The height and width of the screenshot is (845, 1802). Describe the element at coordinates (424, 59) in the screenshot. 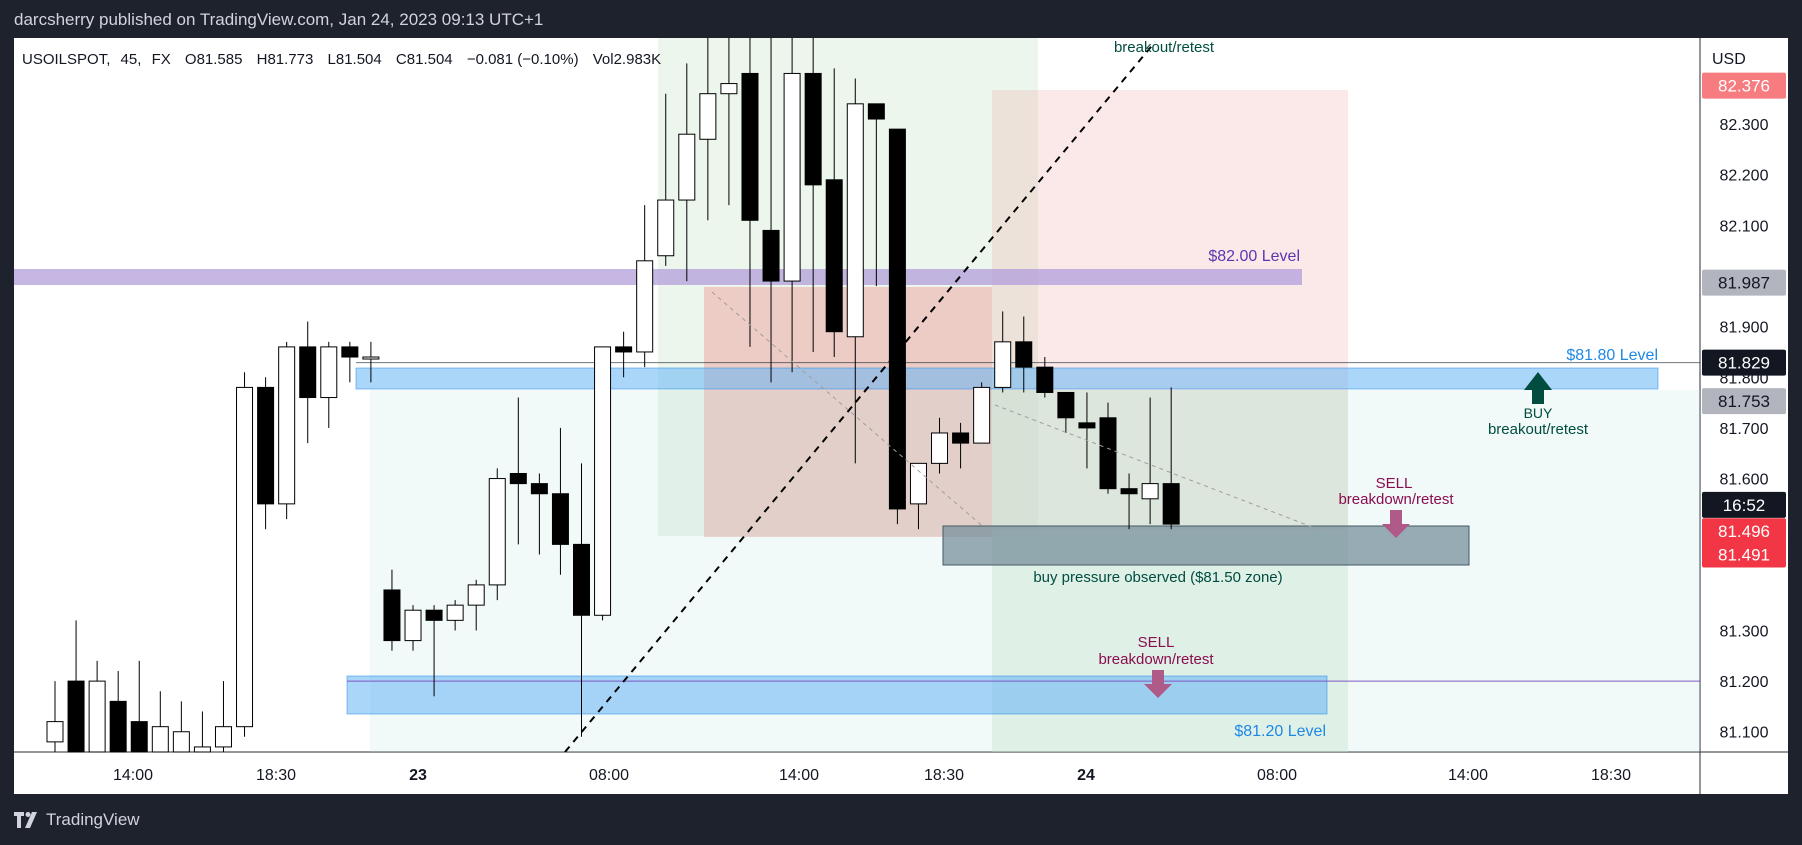

I see `legend-close: C81.504` at that location.